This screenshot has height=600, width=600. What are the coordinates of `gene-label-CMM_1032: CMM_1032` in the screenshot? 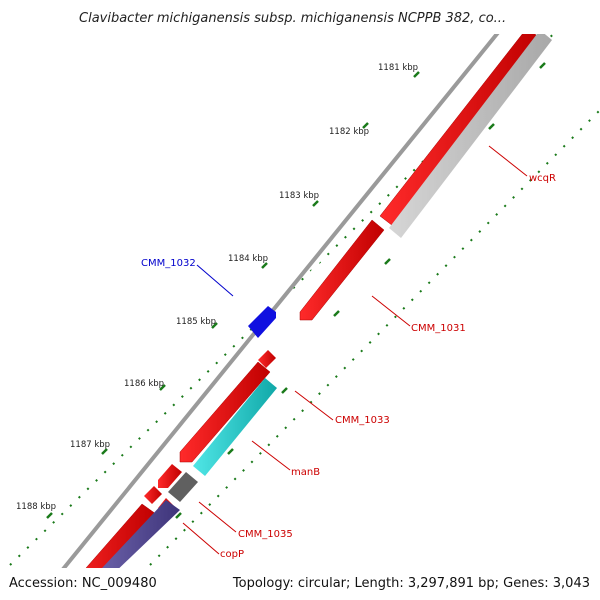 It's located at (168, 263).